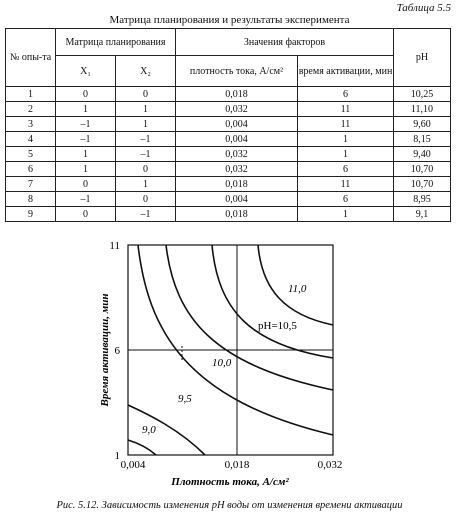 This screenshot has height=523, width=459. Describe the element at coordinates (277, 326) in the screenshot. I see `contour-label: pH=10,5` at that location.